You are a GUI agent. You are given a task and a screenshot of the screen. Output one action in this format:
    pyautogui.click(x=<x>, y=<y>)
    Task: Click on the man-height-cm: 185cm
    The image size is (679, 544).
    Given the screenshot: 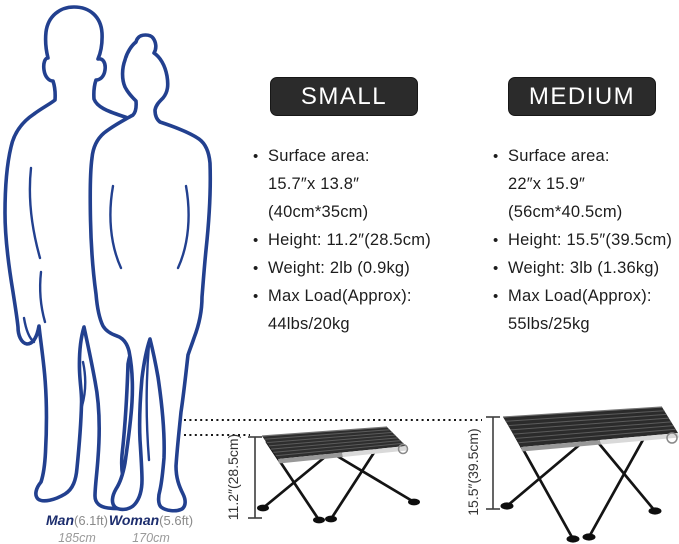 What is the action you would take?
    pyautogui.click(x=77, y=537)
    